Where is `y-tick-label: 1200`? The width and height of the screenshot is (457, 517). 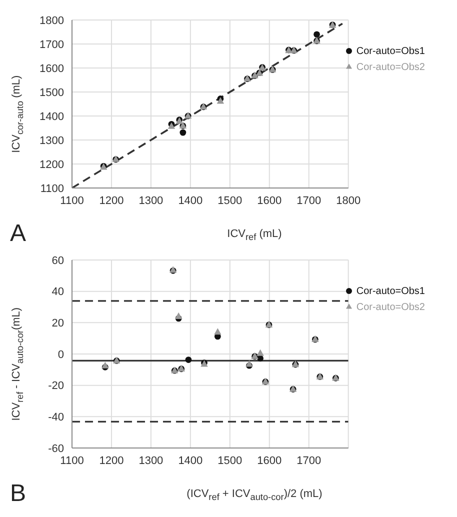 y-tick-label: 1200 is located at coordinates (52, 164).